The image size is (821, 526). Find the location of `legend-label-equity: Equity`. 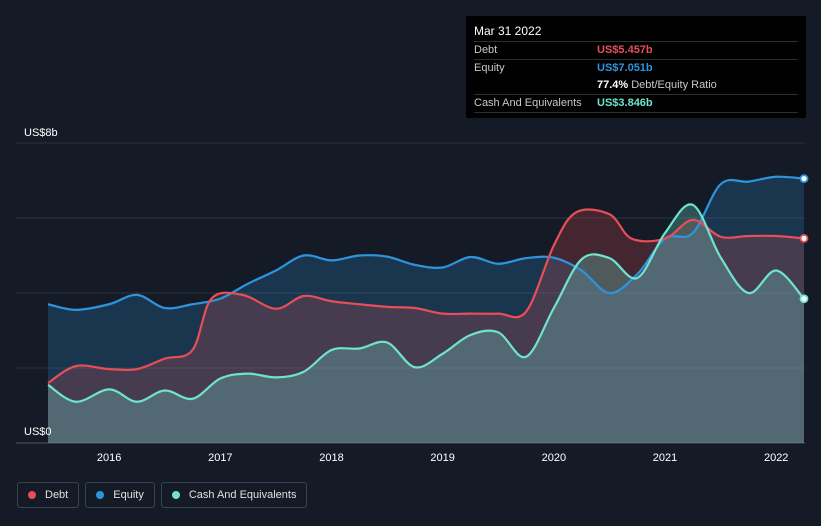

legend-label-equity: Equity is located at coordinates (128, 495).